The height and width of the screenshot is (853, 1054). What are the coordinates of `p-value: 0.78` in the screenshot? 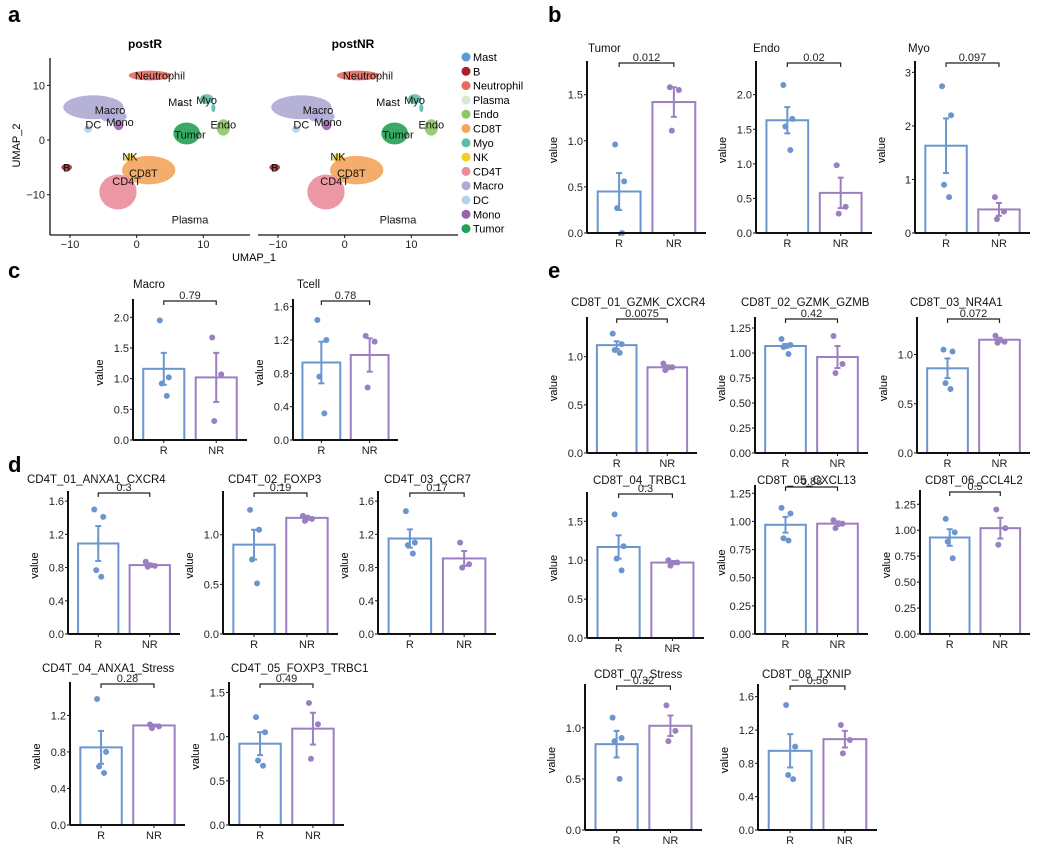 It's located at (345, 296).